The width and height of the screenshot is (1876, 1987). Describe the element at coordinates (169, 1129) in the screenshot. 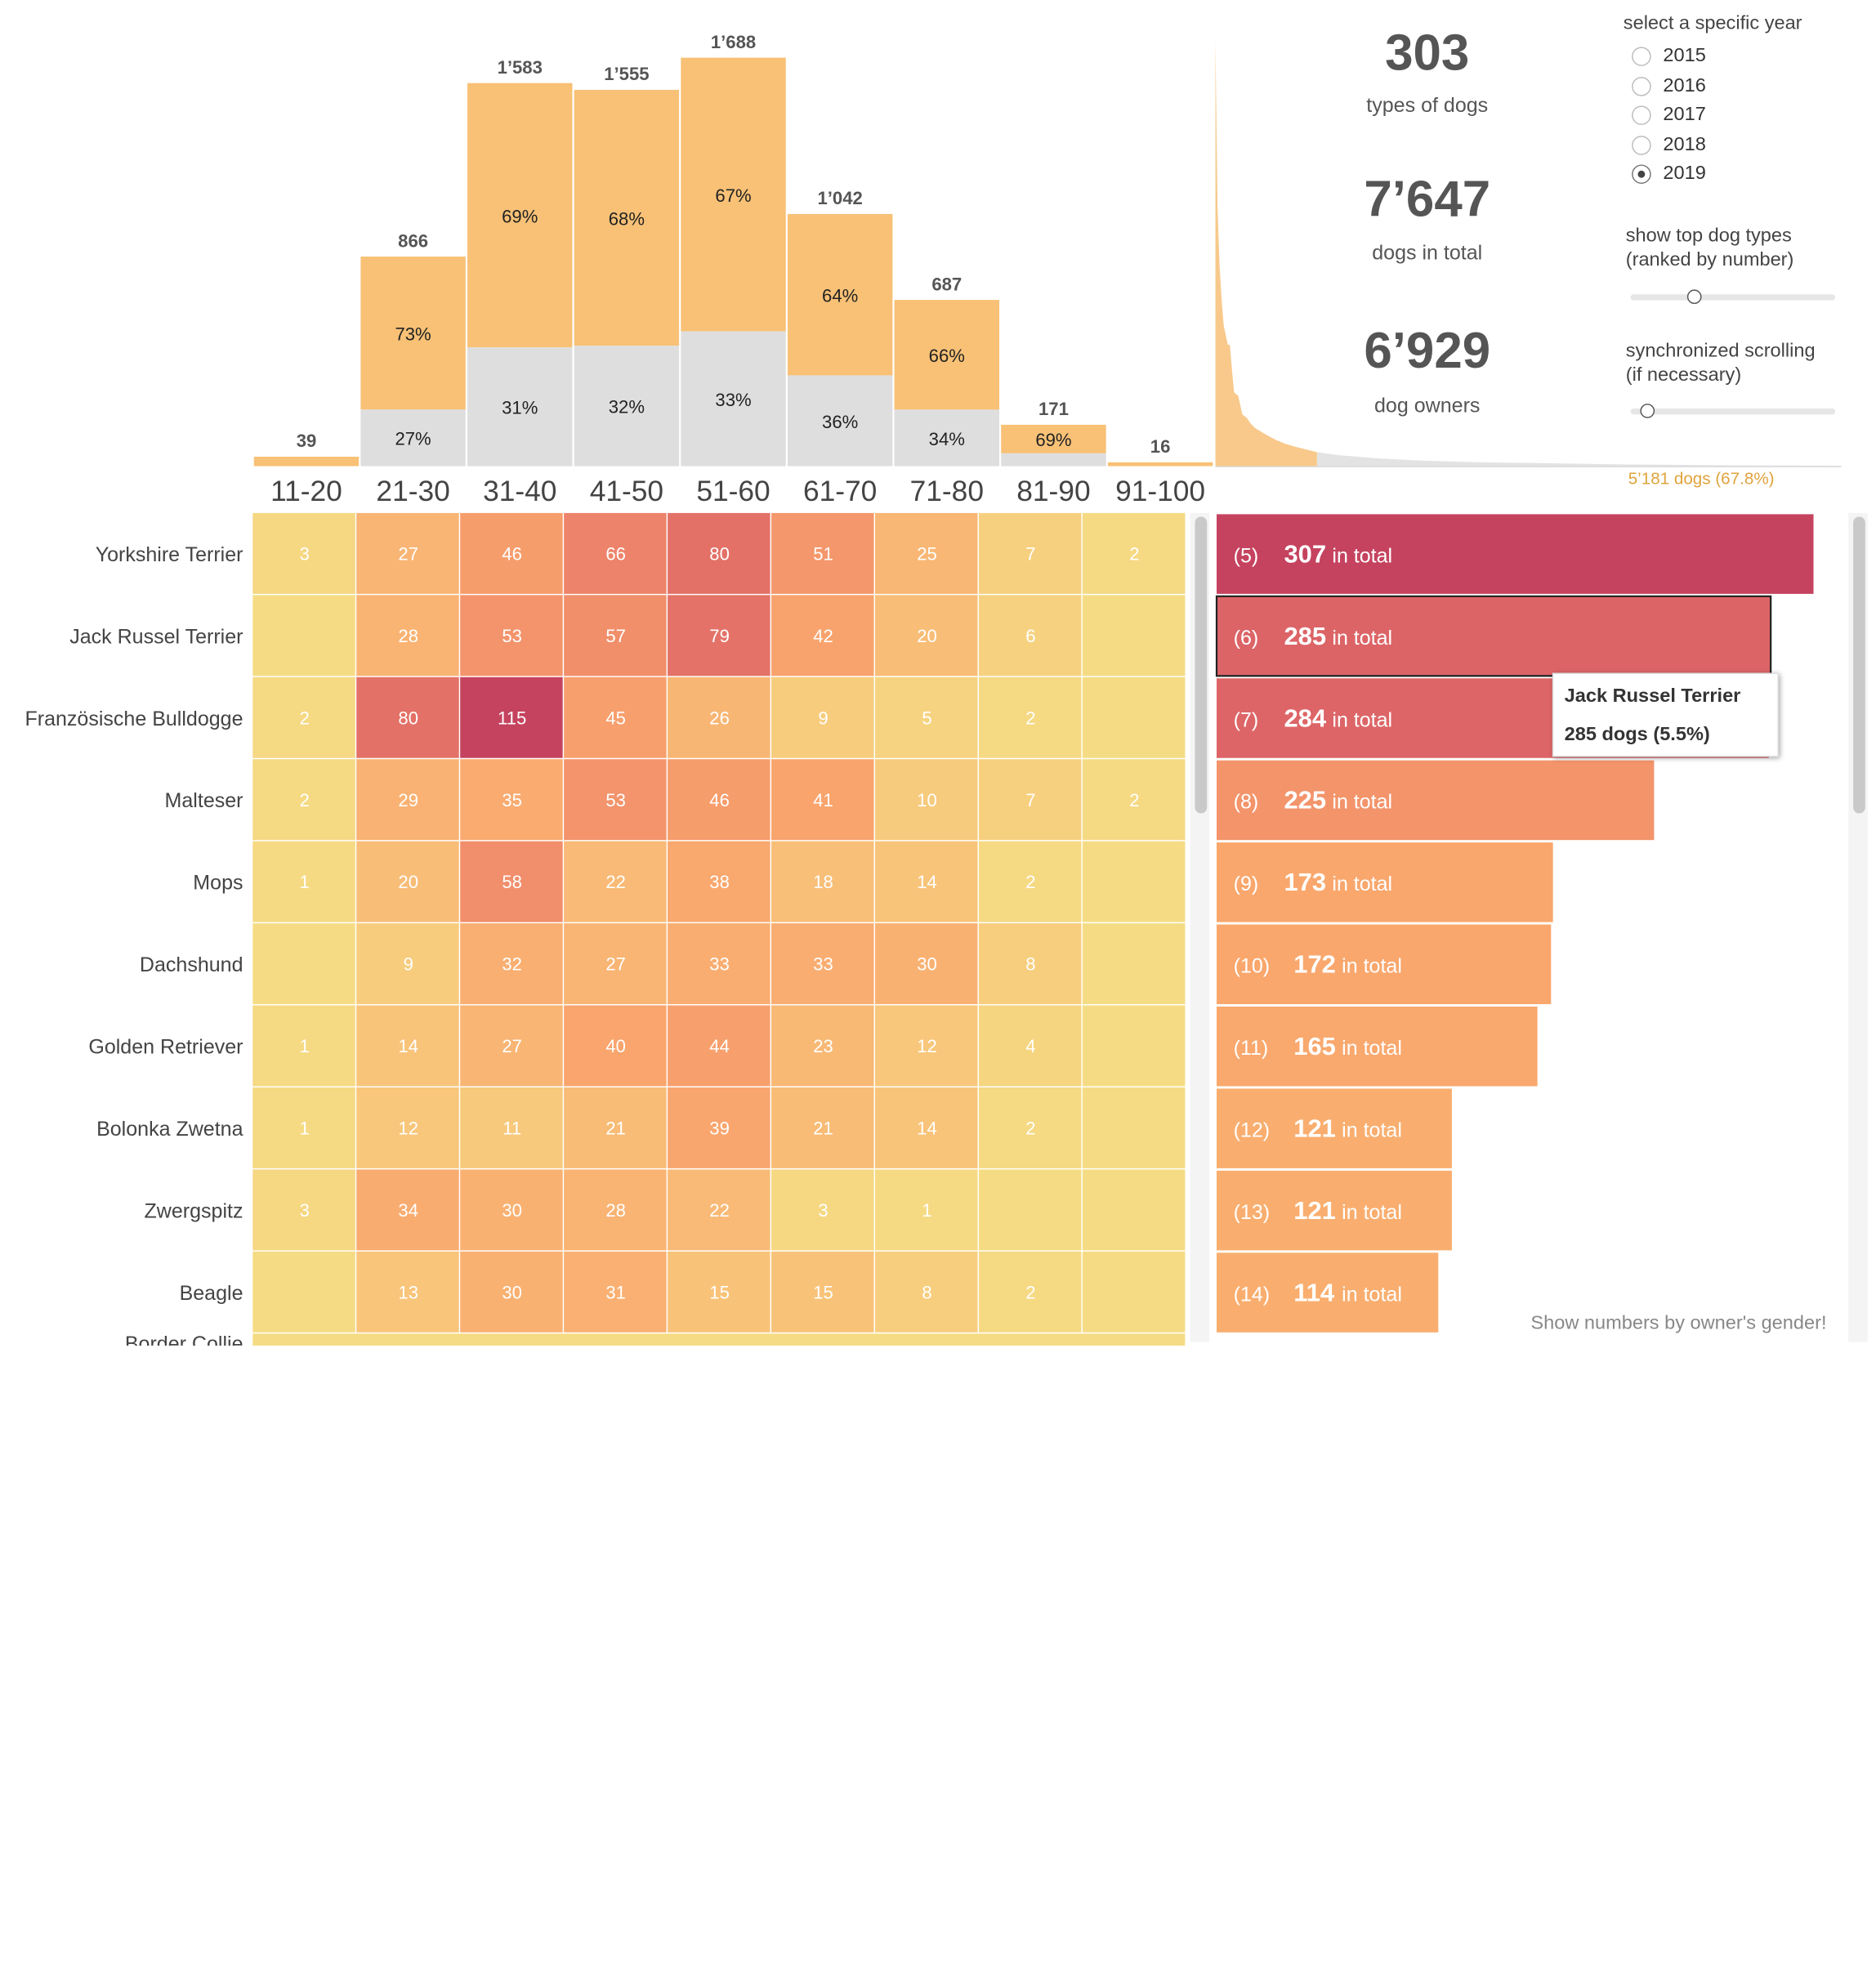

I see `heatmap-row-label: Bolonka Zwetna` at that location.